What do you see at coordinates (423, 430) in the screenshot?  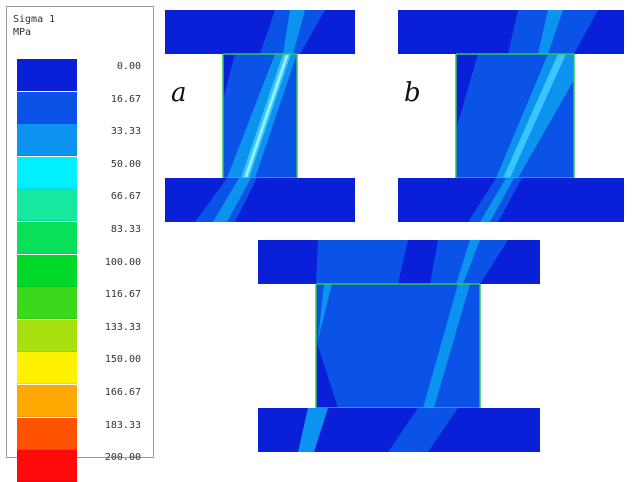 I see `bottom-flange-band` at bounding box center [423, 430].